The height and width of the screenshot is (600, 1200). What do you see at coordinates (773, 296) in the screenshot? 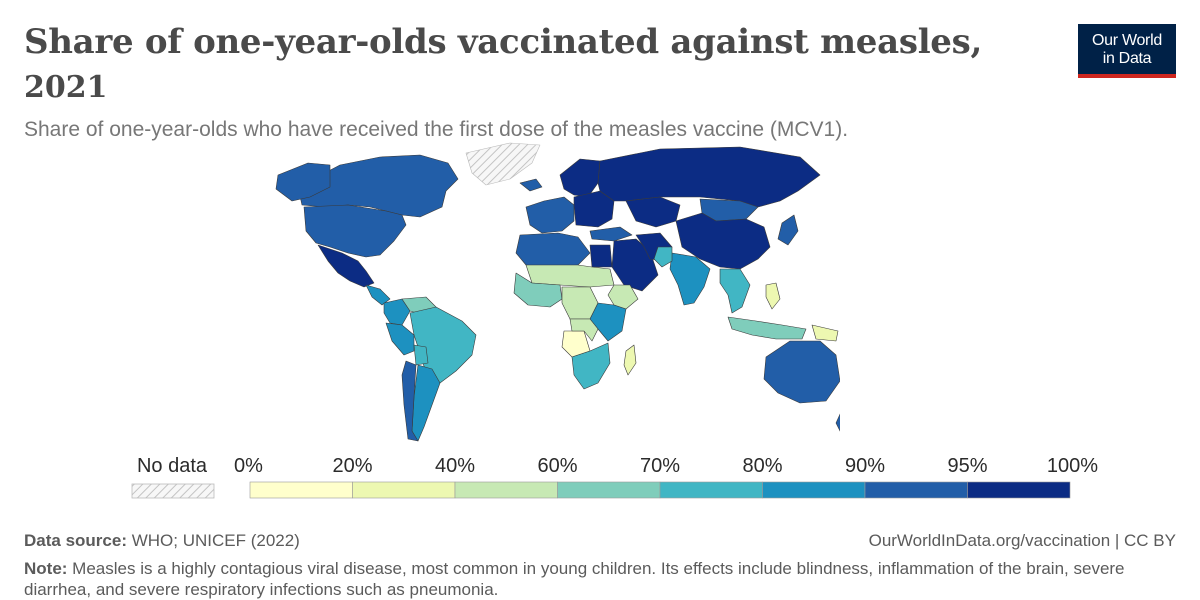
I see `region-philippines: Philippines` at bounding box center [773, 296].